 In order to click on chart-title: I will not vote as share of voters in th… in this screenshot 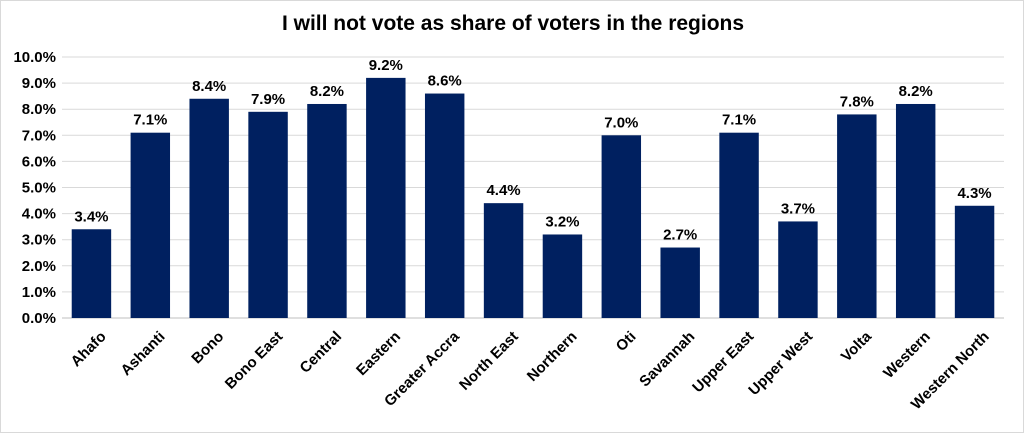, I will do `click(513, 23)`.